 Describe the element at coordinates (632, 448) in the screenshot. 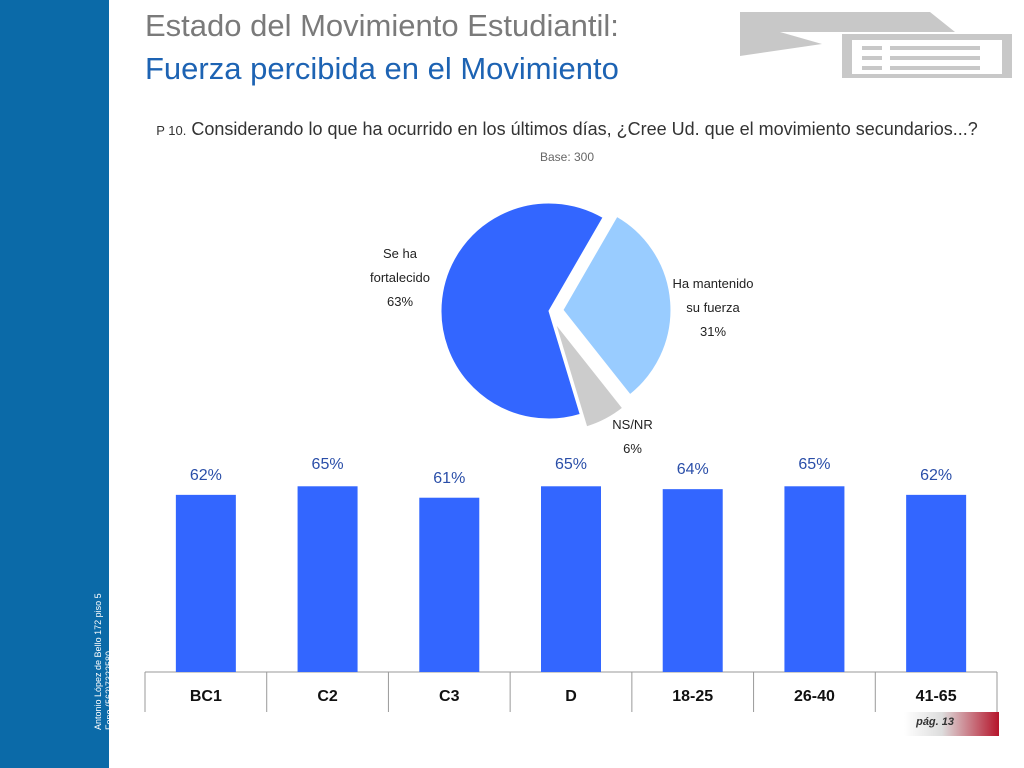

I see `pie-label-nsnr-value: 6%` at that location.